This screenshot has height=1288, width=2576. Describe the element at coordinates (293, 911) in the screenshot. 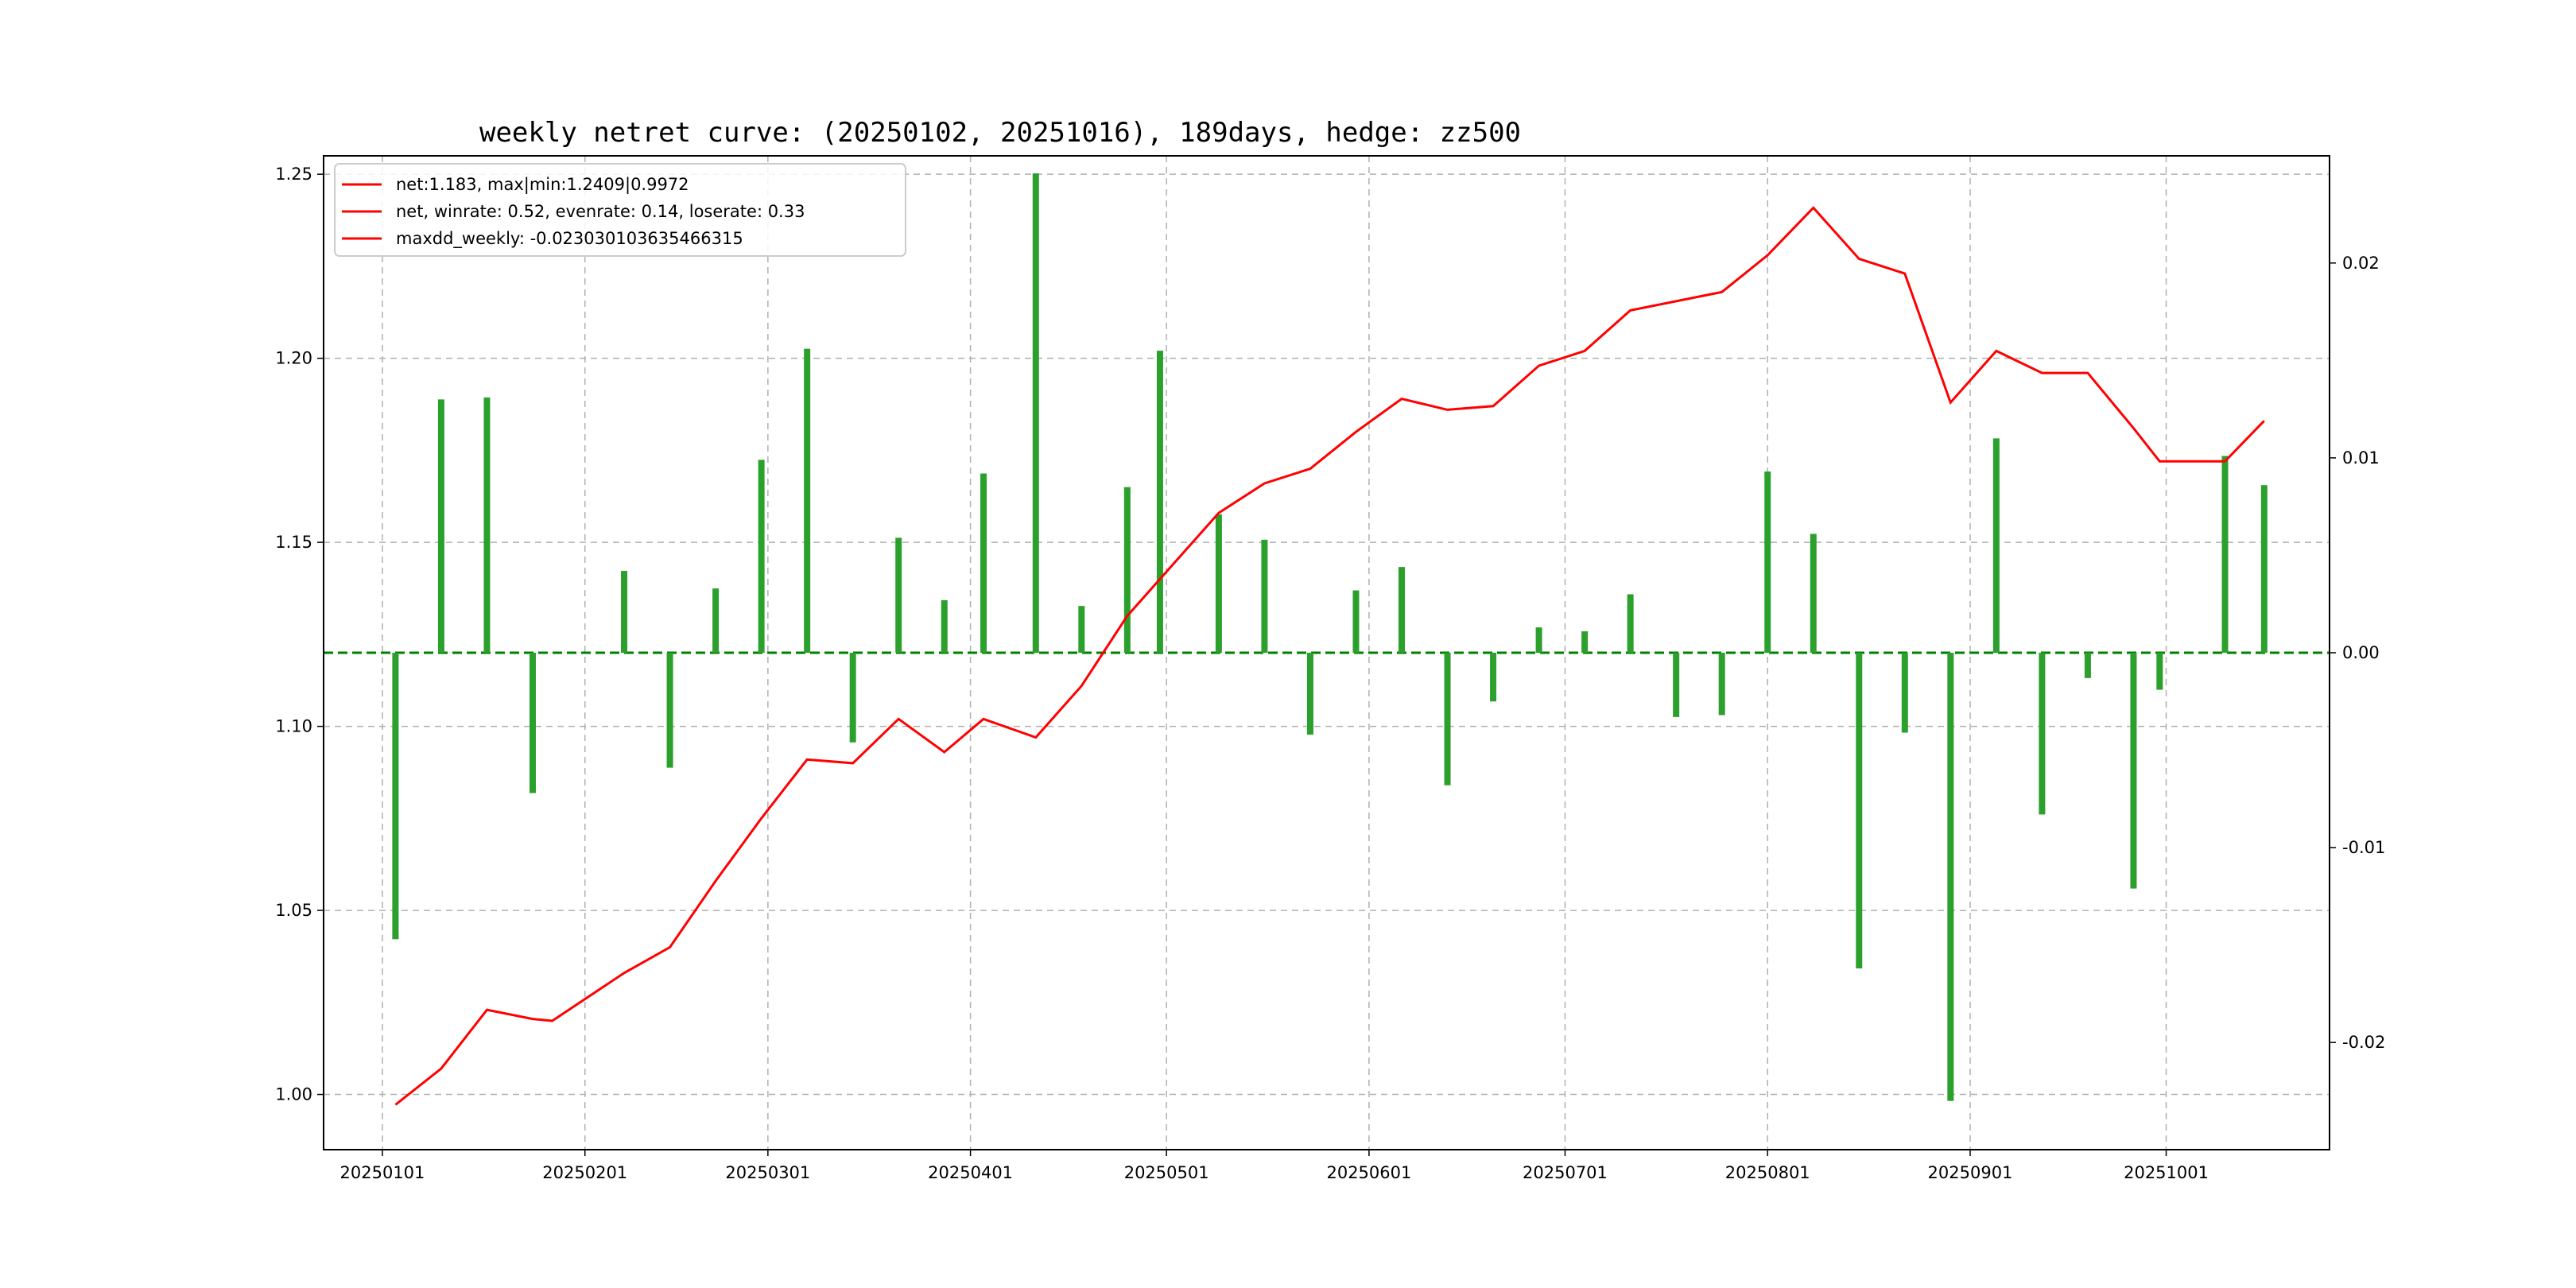

I see `y-left-tick-label: 1.05` at that location.